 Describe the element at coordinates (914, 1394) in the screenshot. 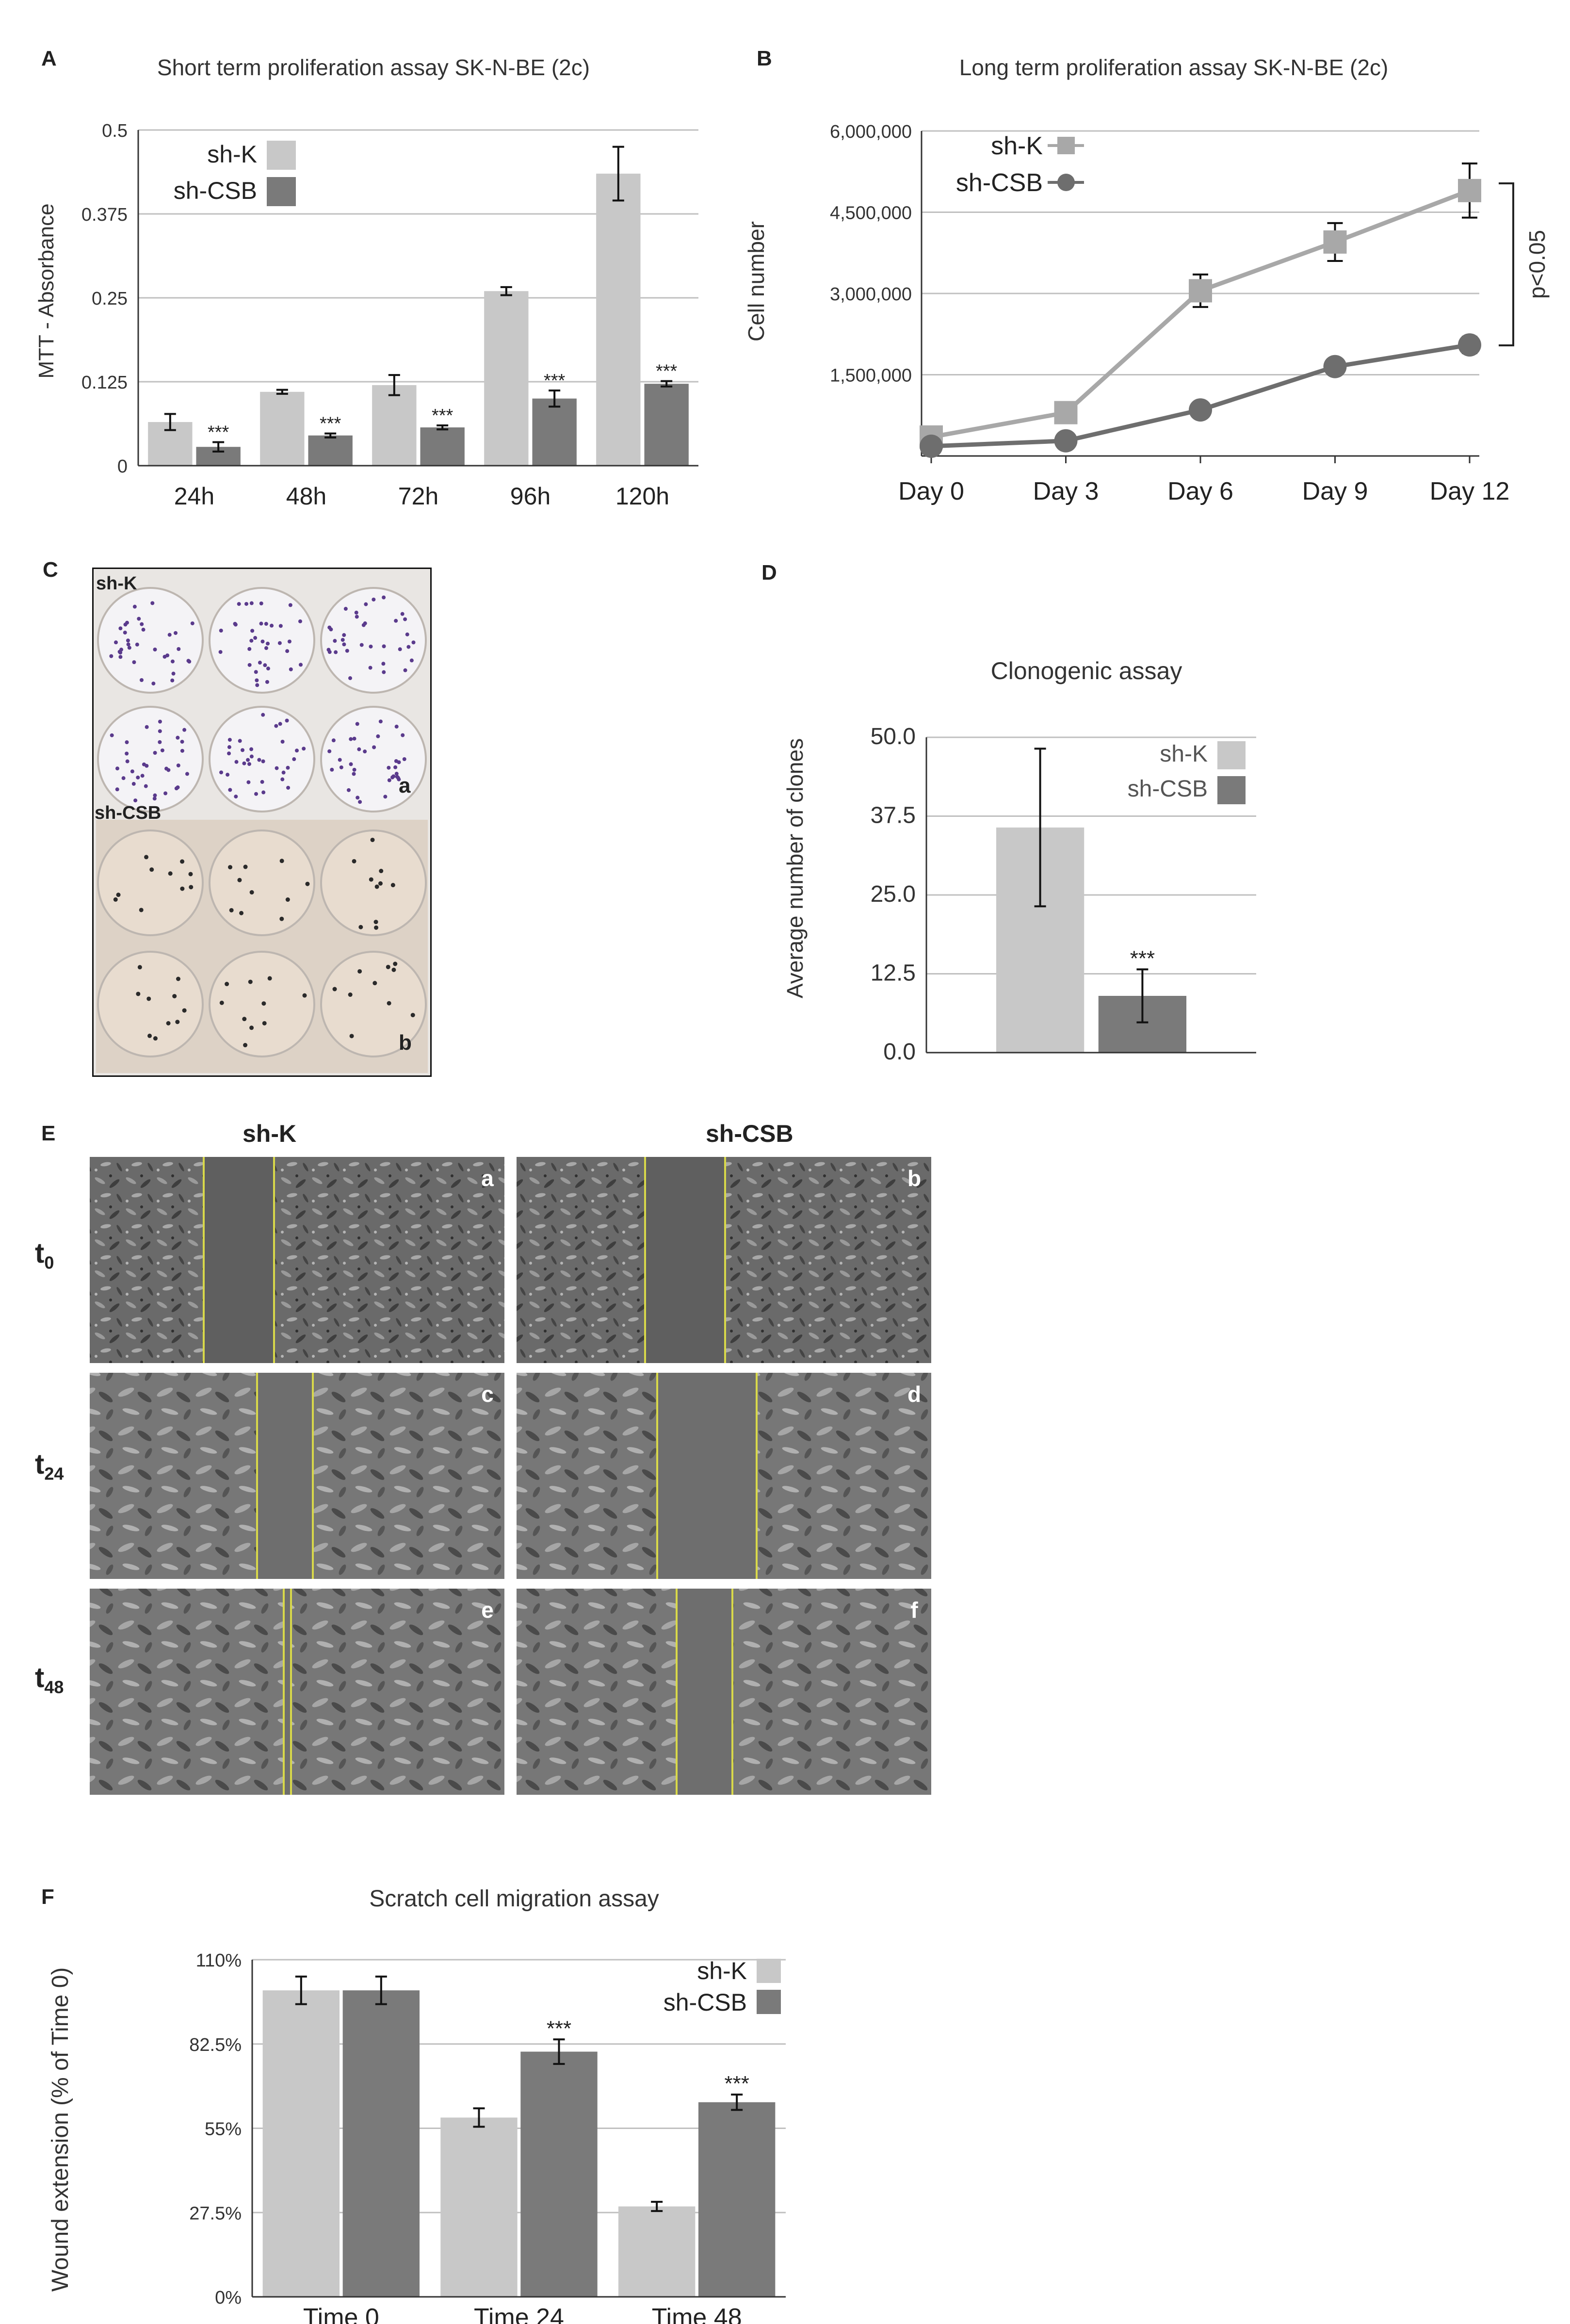

I see `micrograph-sublabel: d` at that location.